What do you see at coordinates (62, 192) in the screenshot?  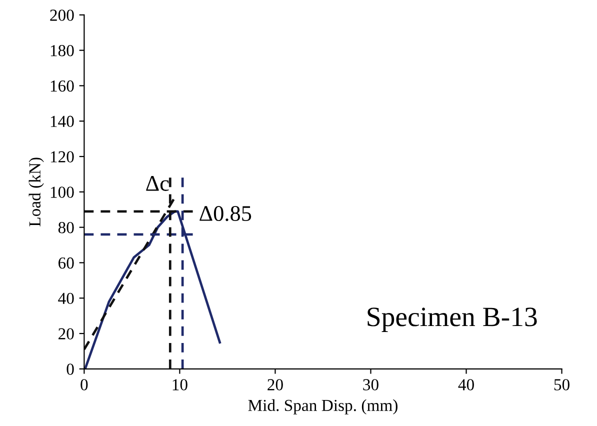 I see `y-tick-label: 100` at bounding box center [62, 192].